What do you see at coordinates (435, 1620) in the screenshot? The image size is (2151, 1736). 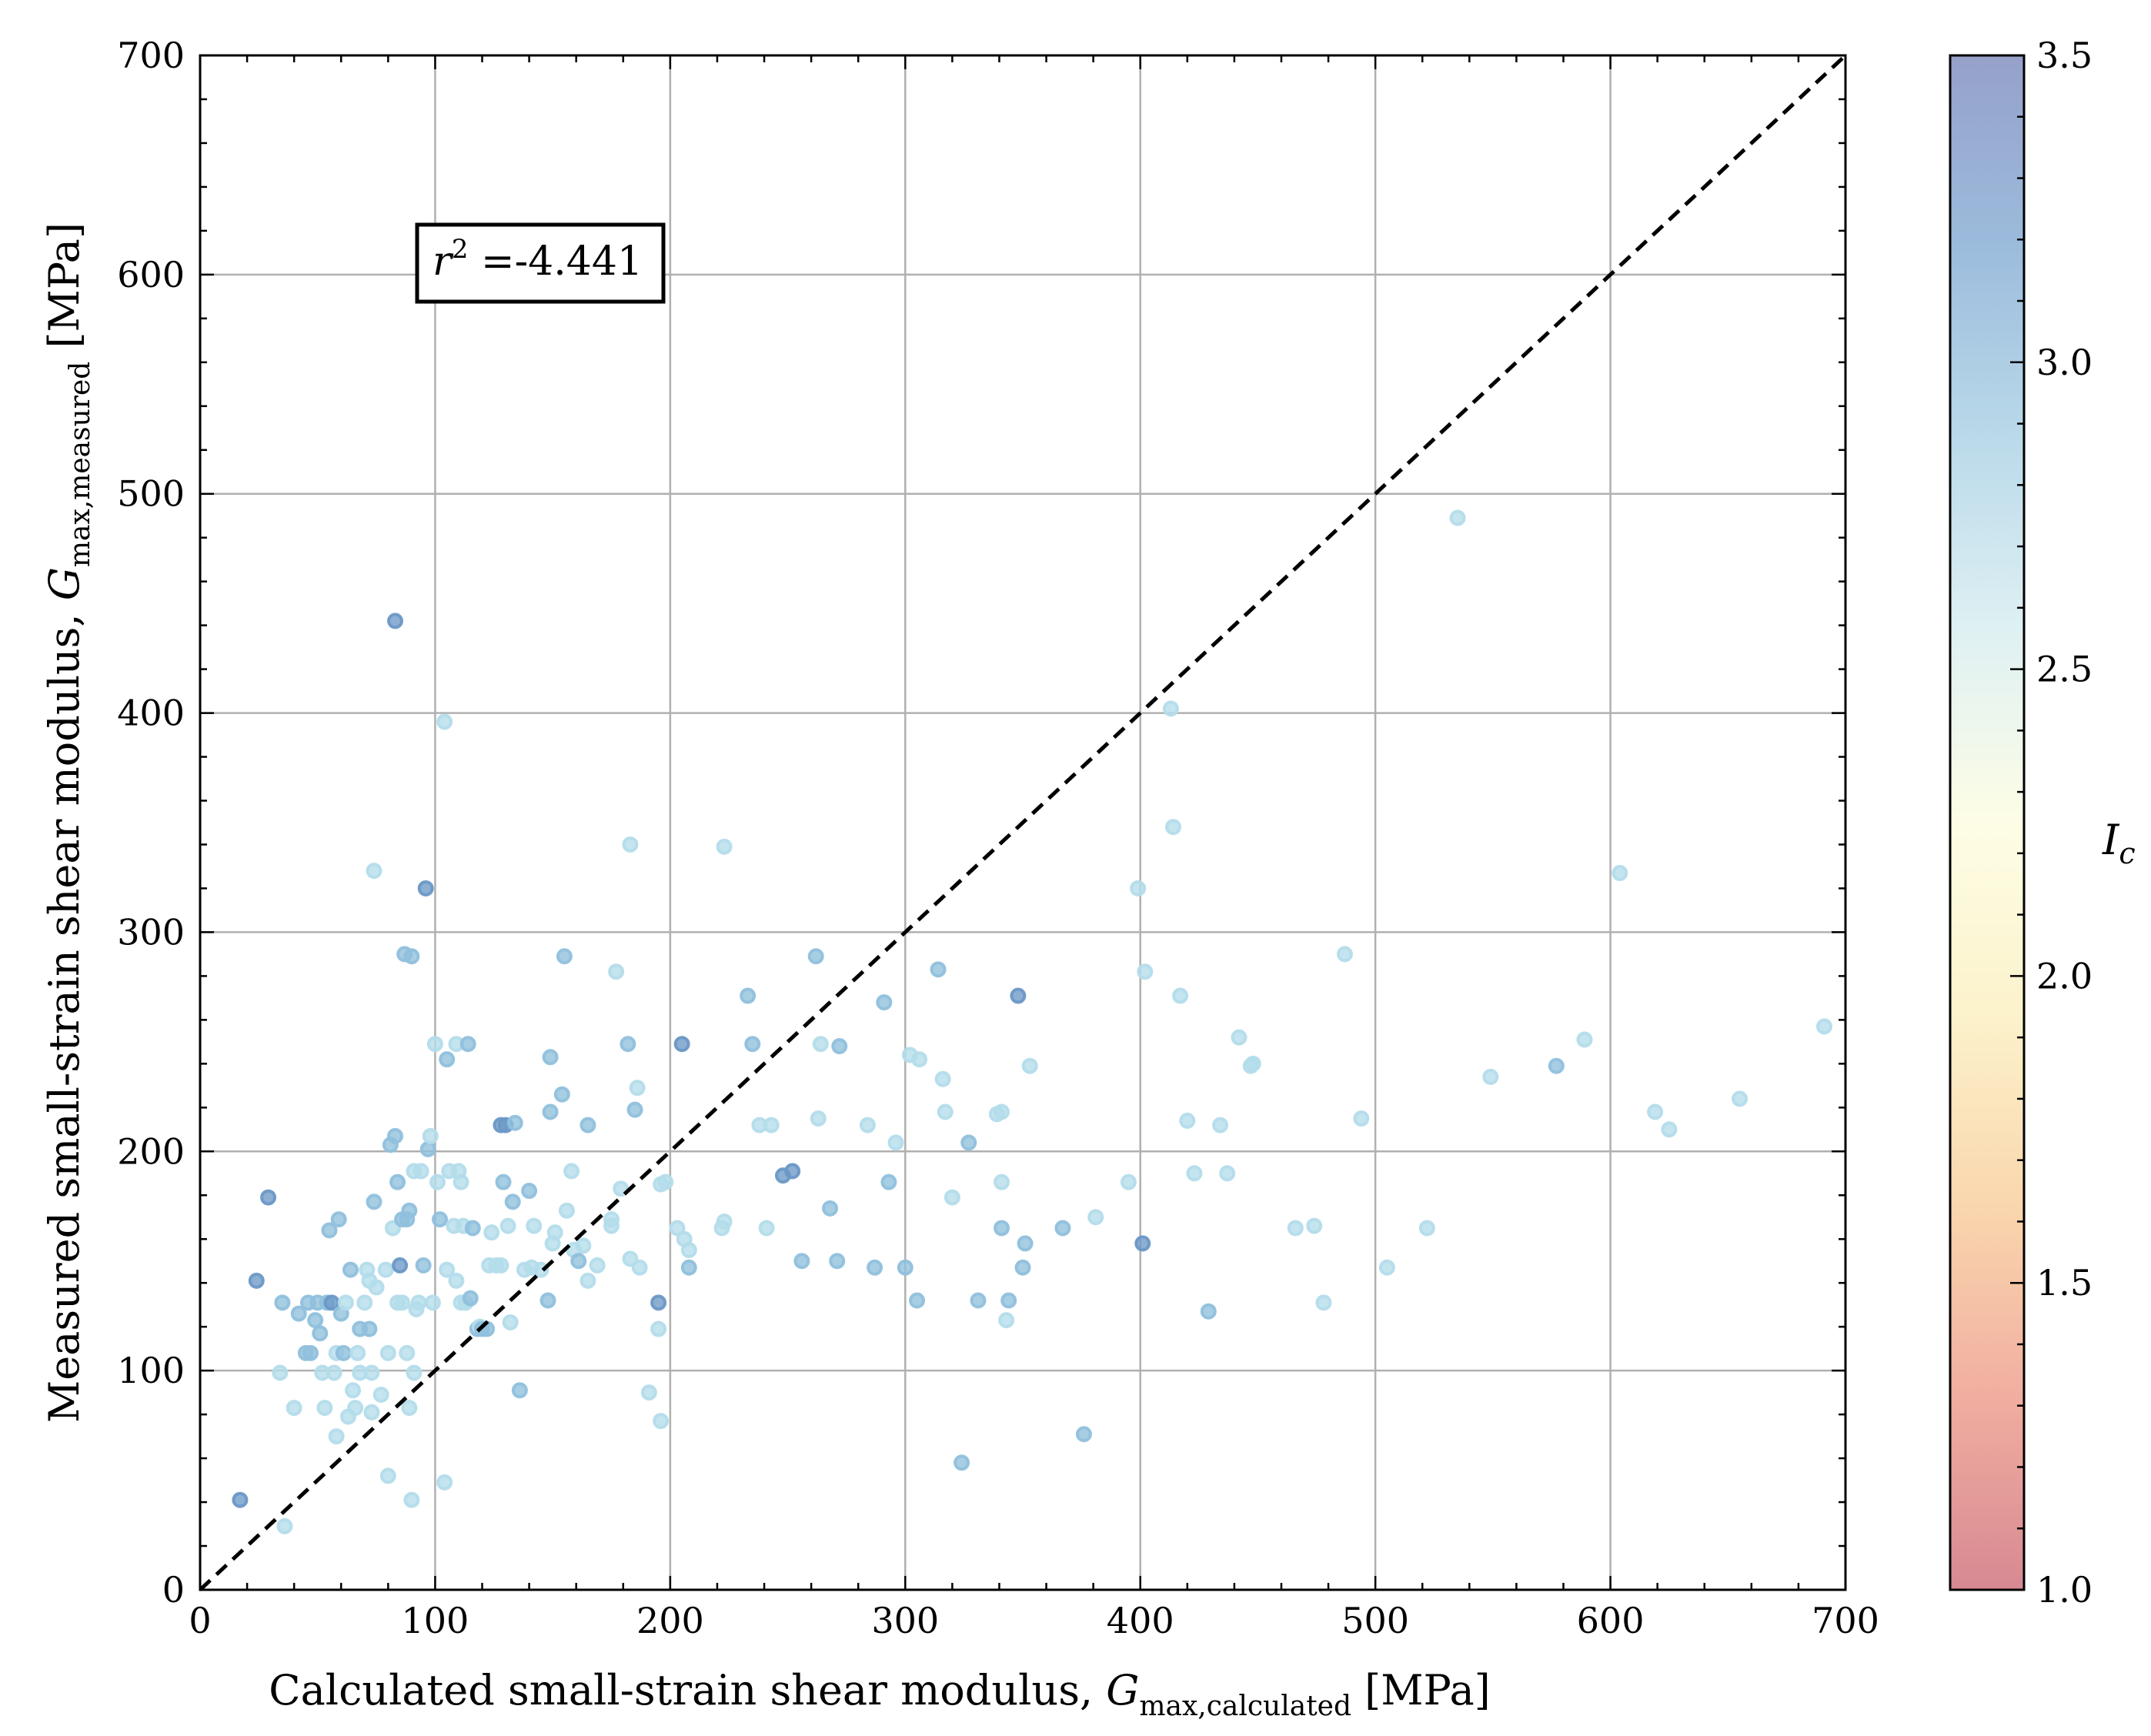 I see `x-tick-label: 100` at bounding box center [435, 1620].